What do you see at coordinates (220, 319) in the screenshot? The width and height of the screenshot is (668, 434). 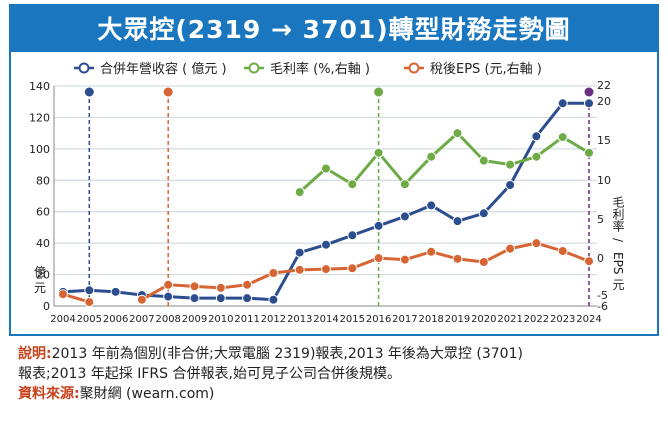 I see `x-tick-label: 2010` at bounding box center [220, 319].